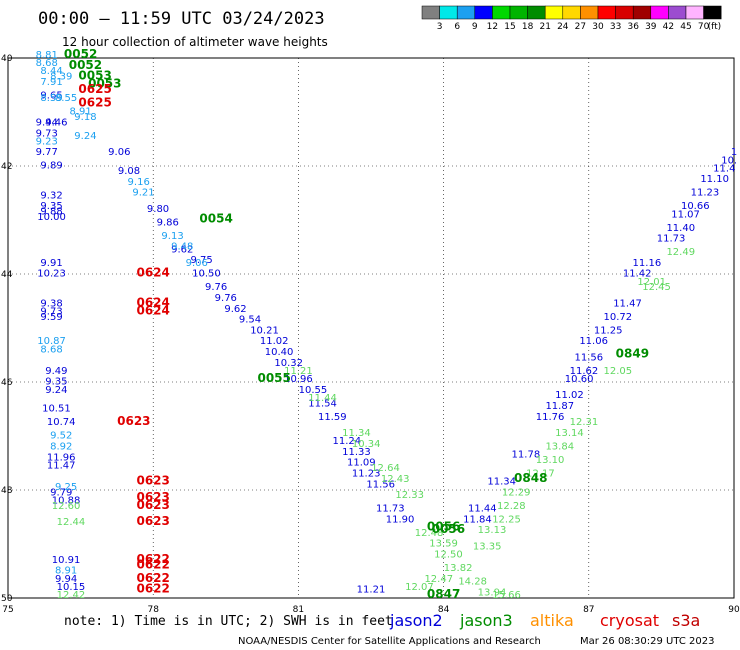  Describe the element at coordinates (400, 519) in the screenshot. I see `swh-point-jason2: 11.90` at that location.